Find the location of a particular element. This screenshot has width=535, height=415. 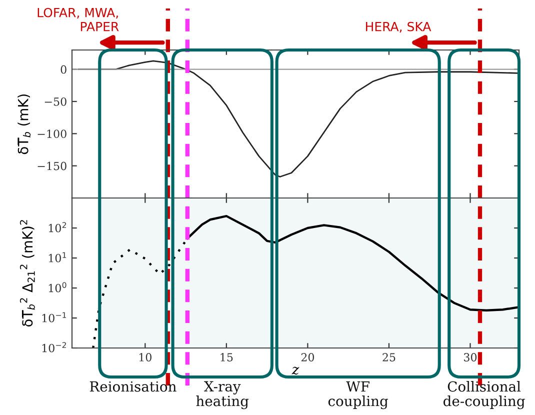

x-axis-title: z is located at coordinates (296, 370).